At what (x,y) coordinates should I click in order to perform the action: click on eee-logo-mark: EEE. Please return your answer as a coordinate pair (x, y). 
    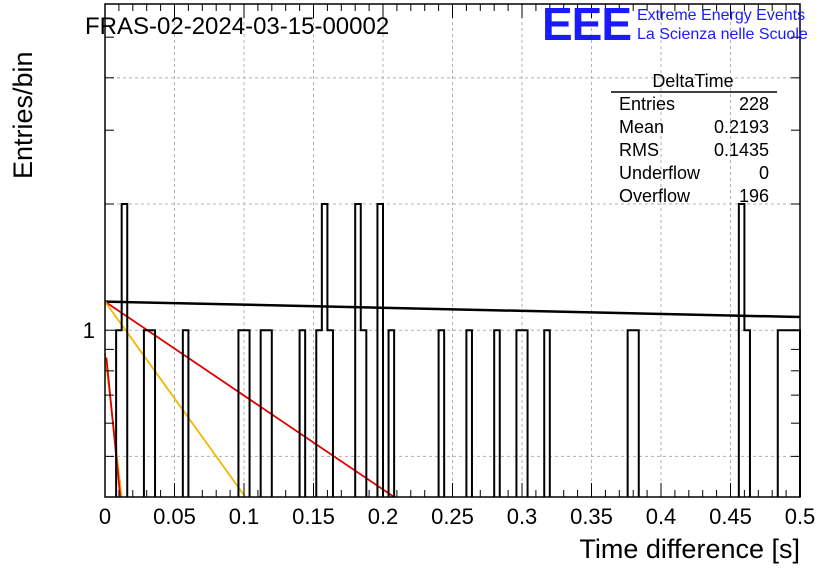
    Looking at the image, I should click on (586, 25).